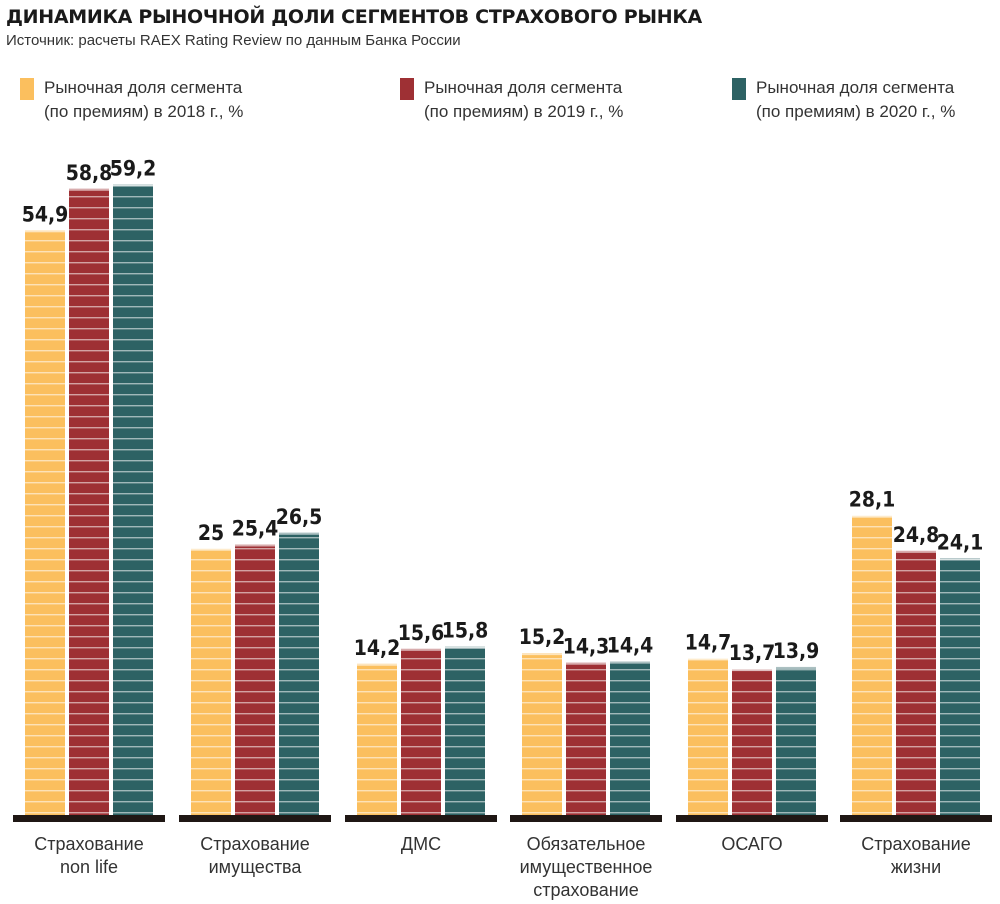 This screenshot has height=904, width=1000. I want to click on value-label: 13,7, so click(752, 653).